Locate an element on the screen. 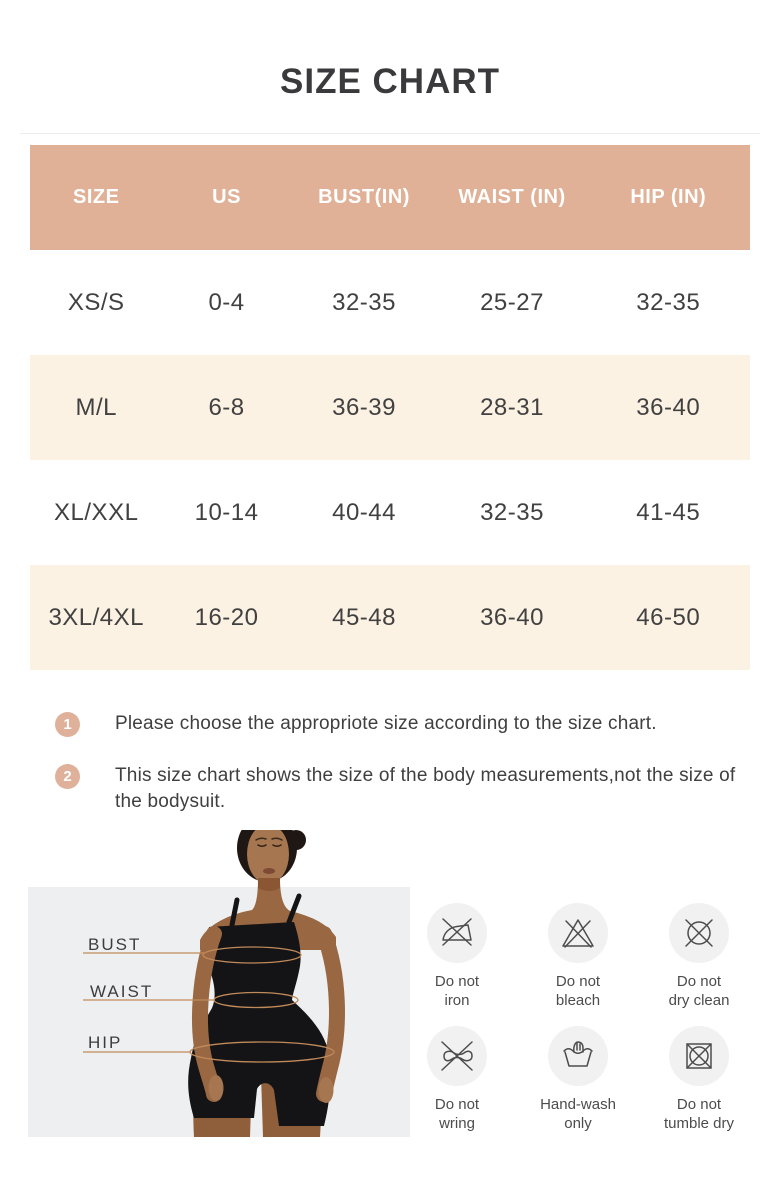 The image size is (780, 1196). us-cell: 6-8 is located at coordinates (226, 407).